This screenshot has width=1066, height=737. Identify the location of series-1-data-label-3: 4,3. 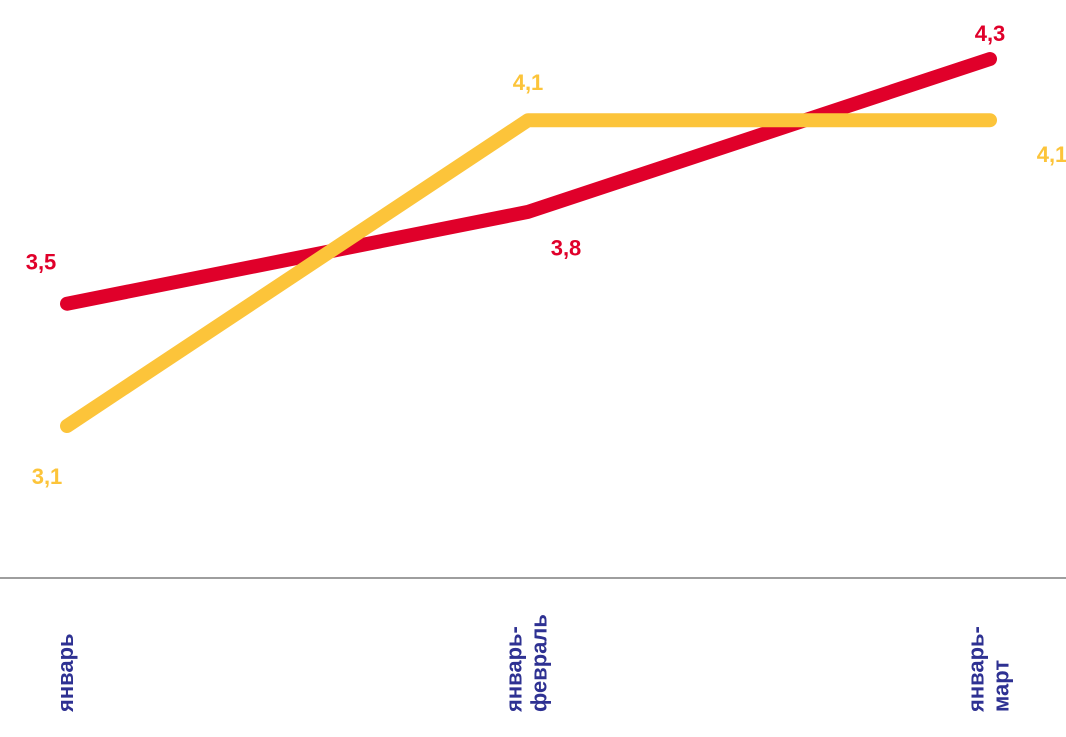
(990, 33).